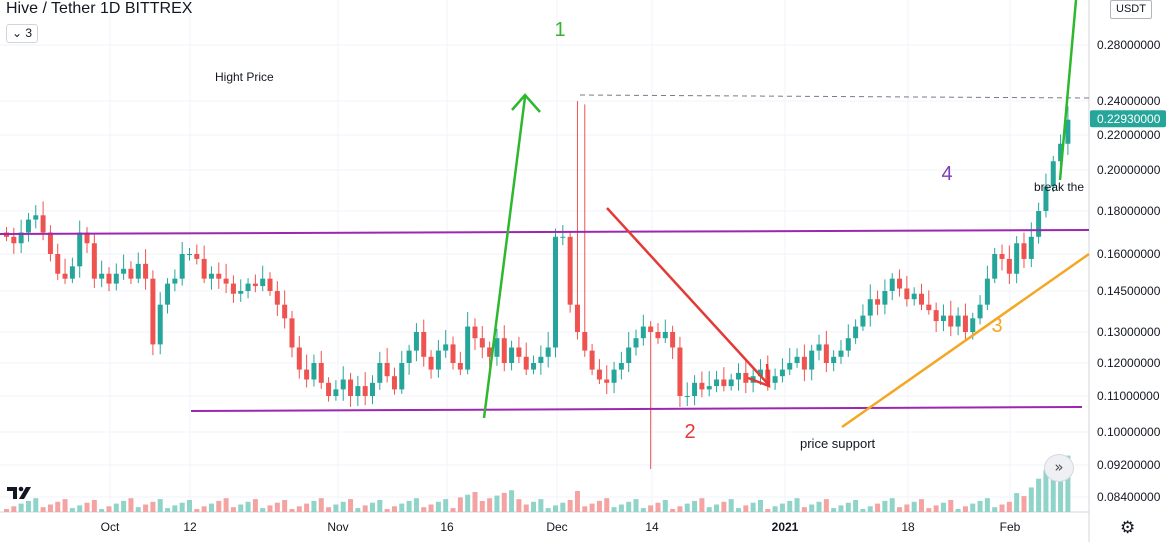  Describe the element at coordinates (689, 432) in the screenshot. I see `wave-2-label: 2` at that location.